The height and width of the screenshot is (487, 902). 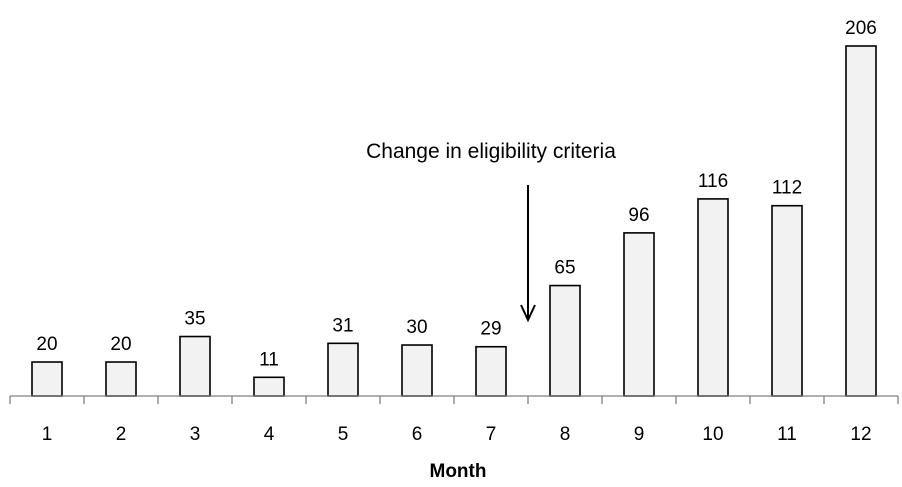 I want to click on x-axis-label: Month, so click(x=458, y=471).